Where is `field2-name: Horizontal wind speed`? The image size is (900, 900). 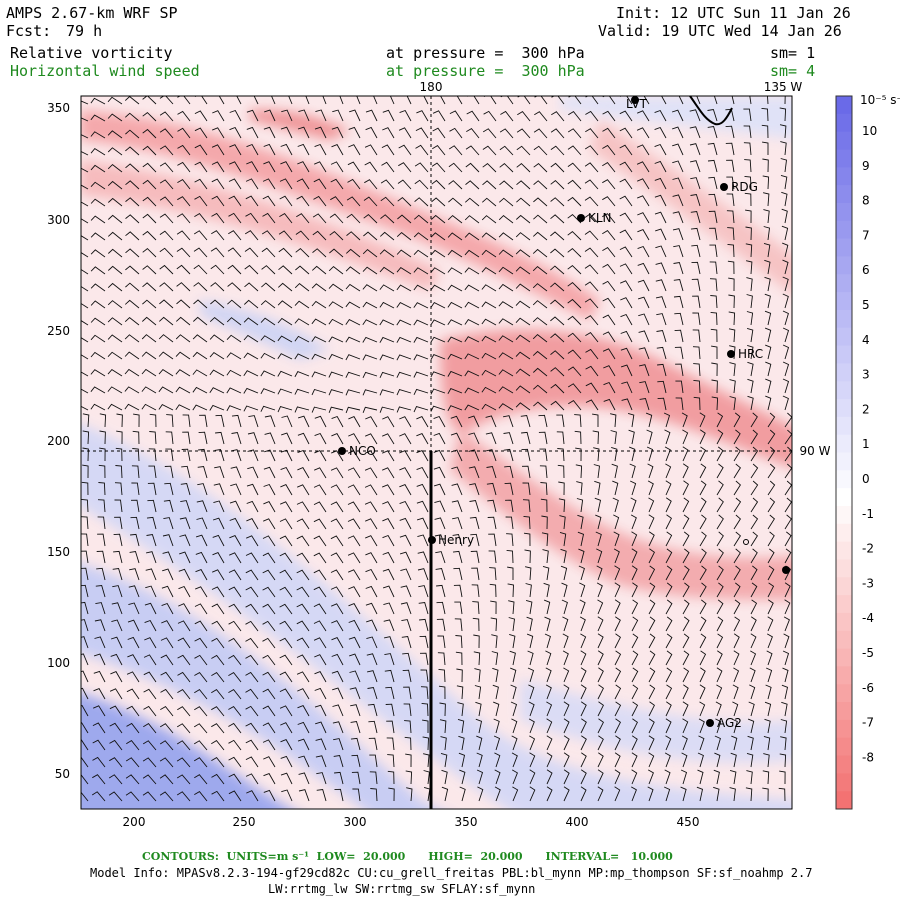
field2-name: Horizontal wind speed is located at coordinates (105, 71).